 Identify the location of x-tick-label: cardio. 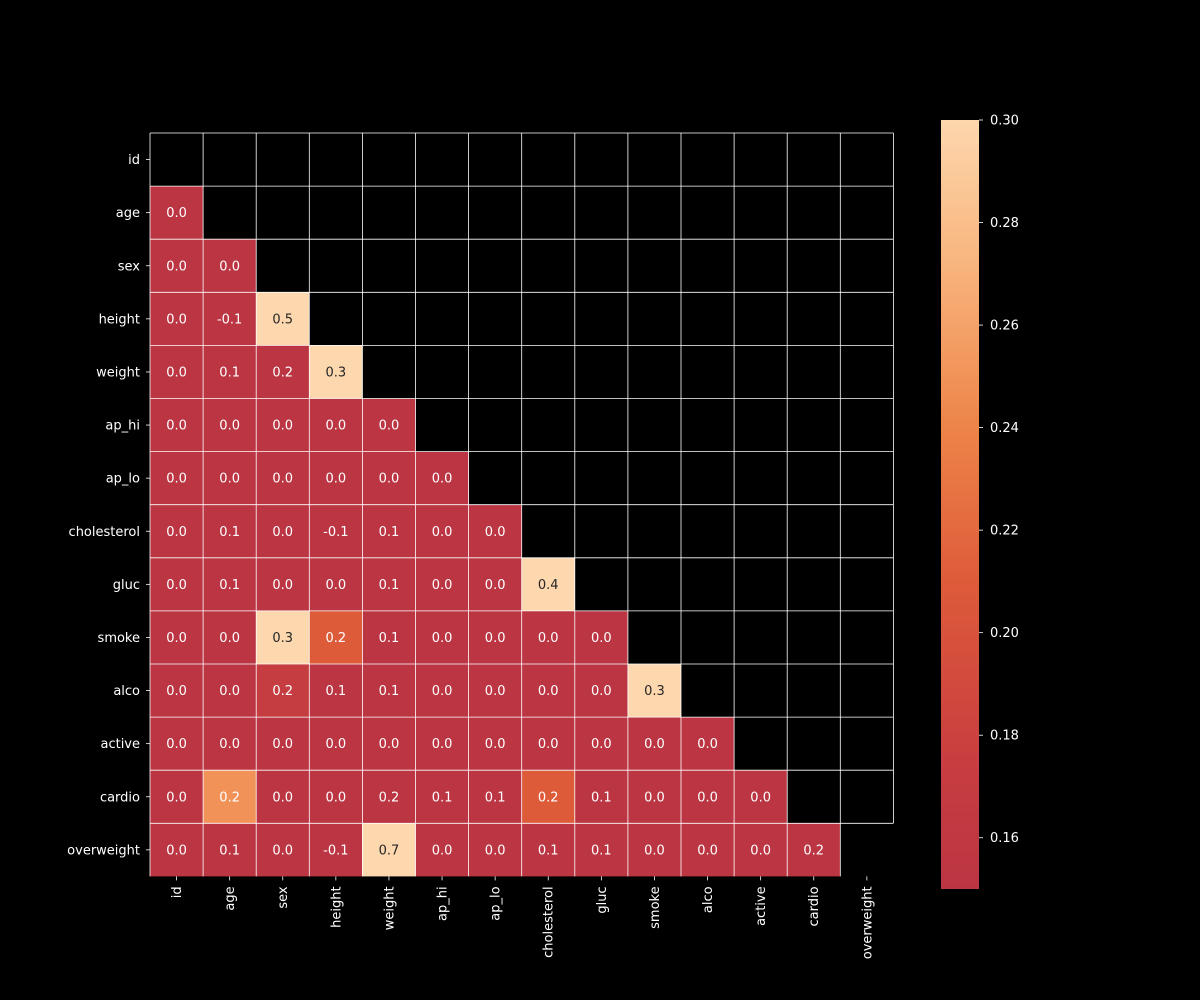
(814, 906).